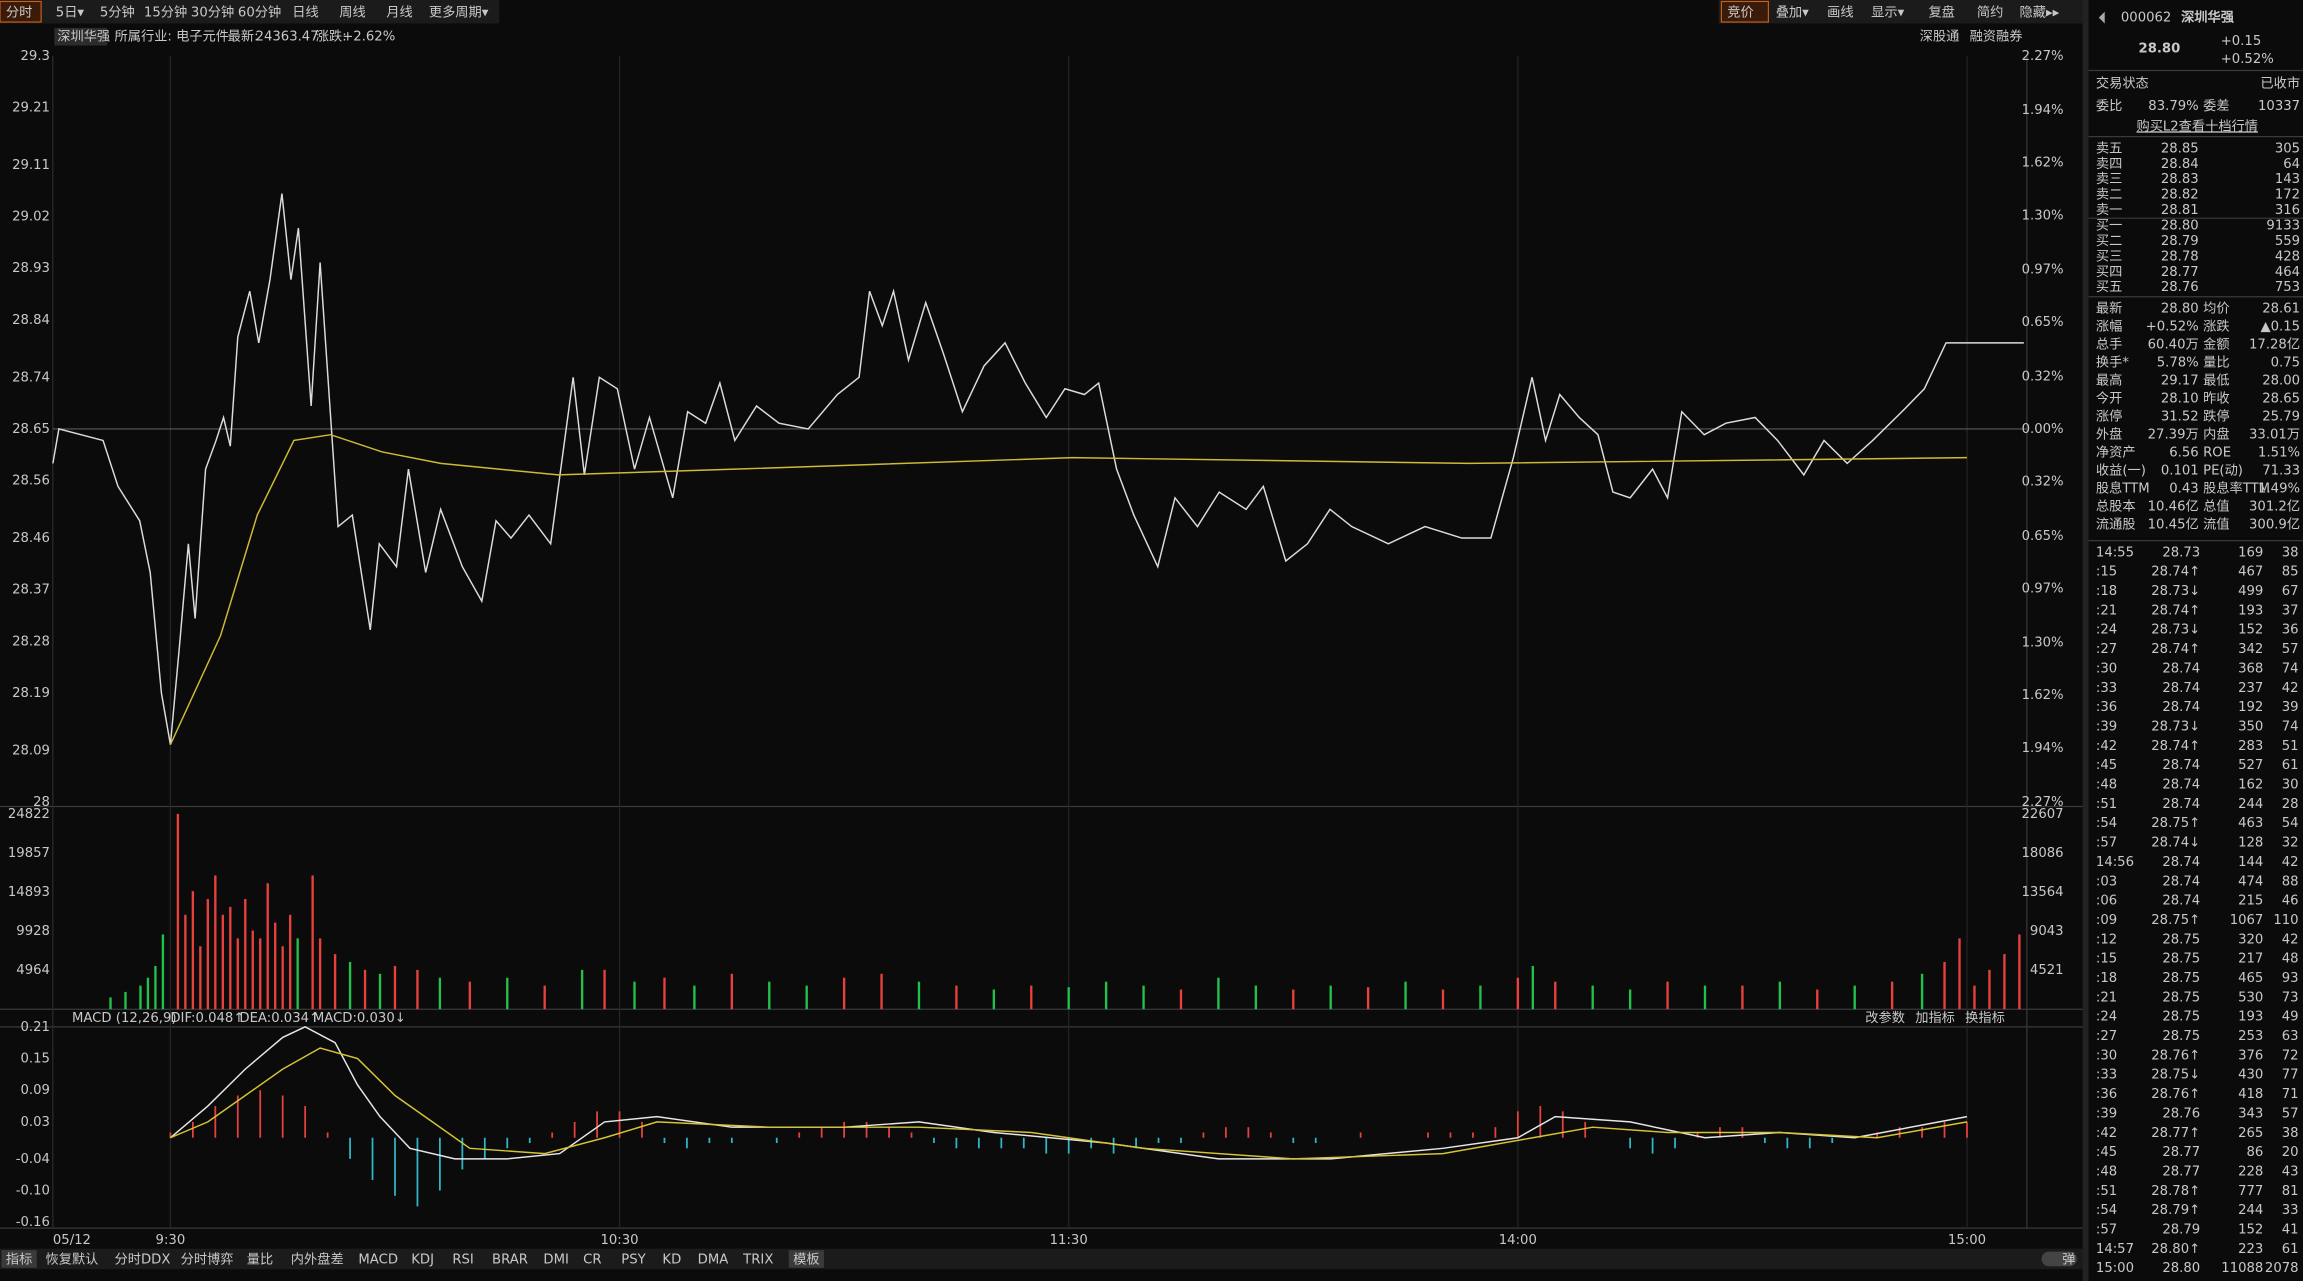  What do you see at coordinates (207, 1260) in the screenshot?
I see `indicator-tab: 分时博弈` at bounding box center [207, 1260].